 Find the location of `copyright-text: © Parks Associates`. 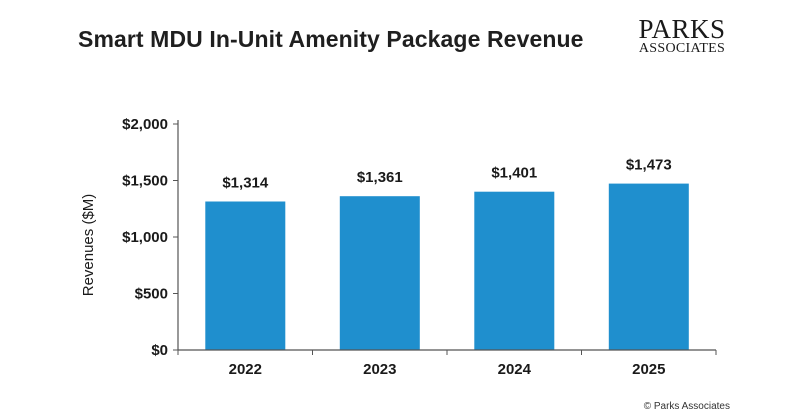

copyright-text: © Parks Associates is located at coordinates (686, 406).